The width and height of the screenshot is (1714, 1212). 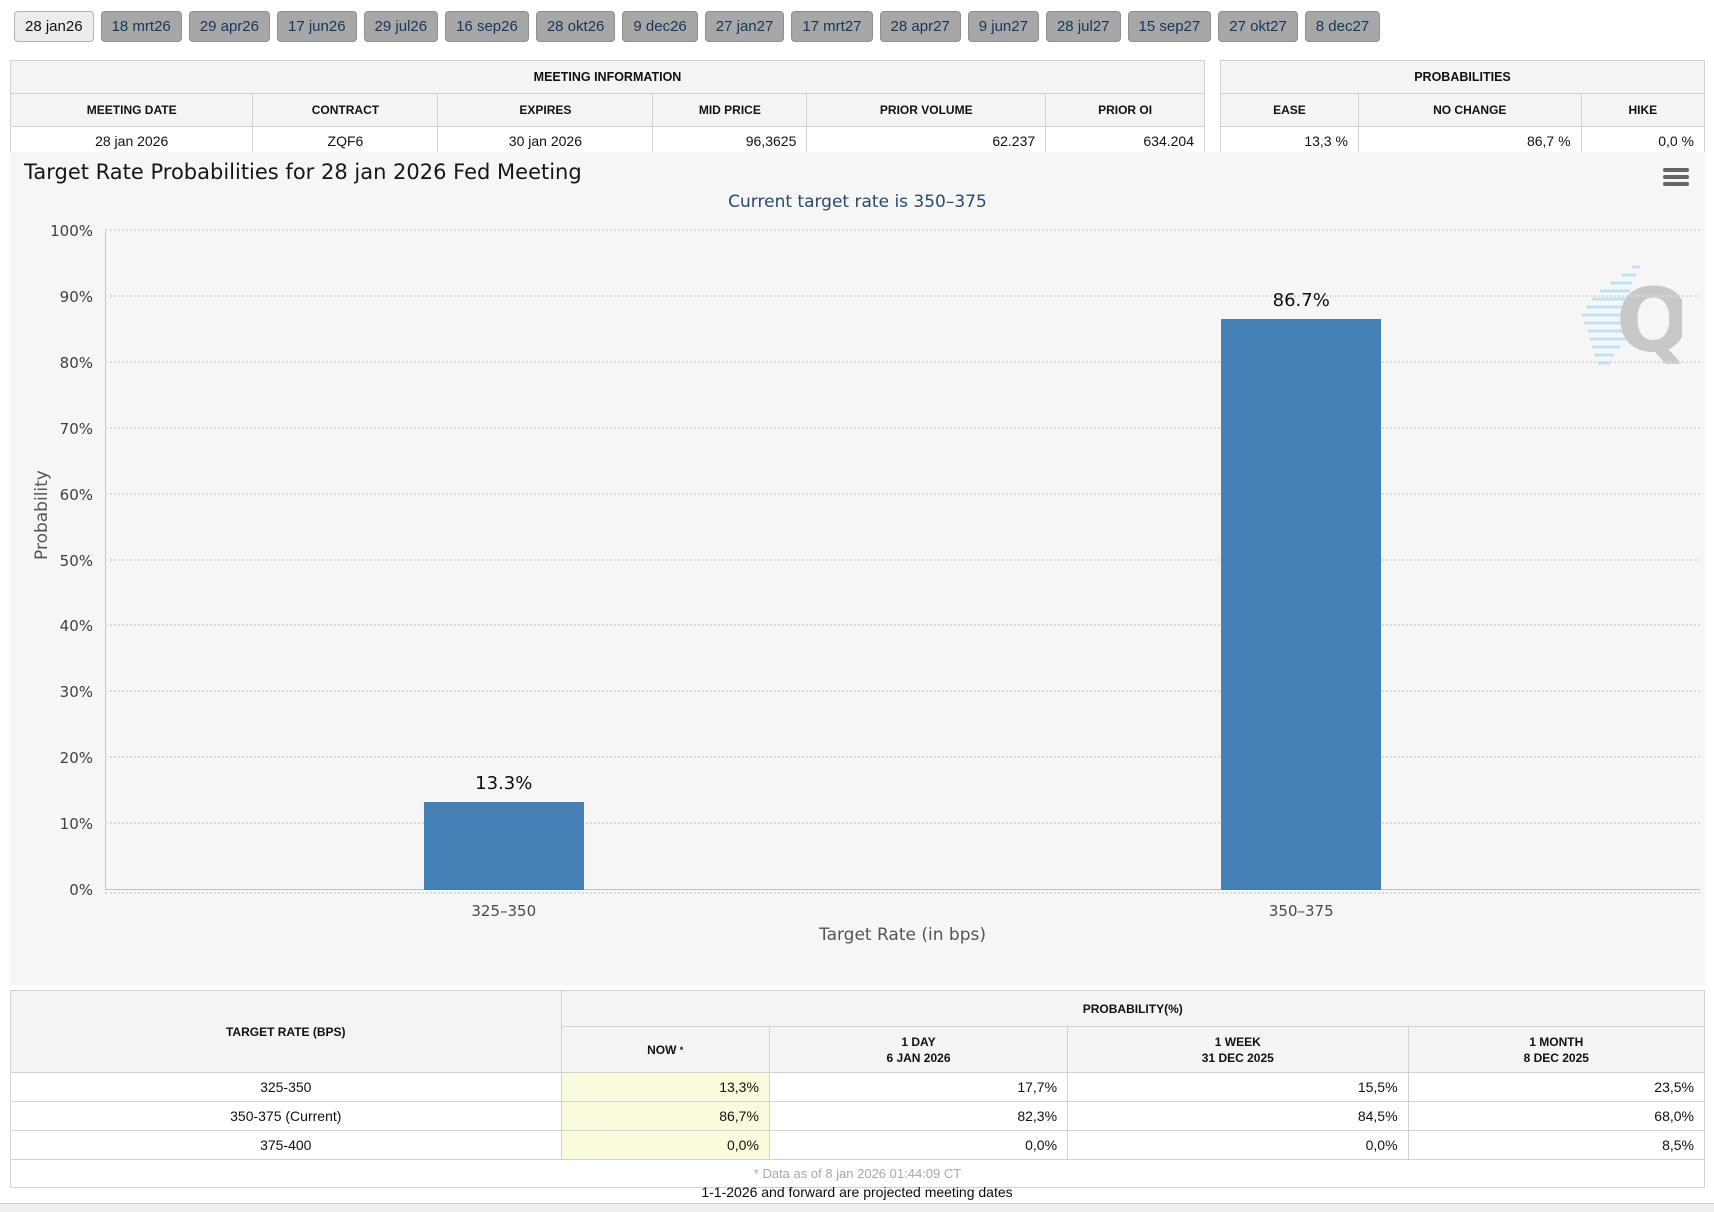 What do you see at coordinates (575, 26) in the screenshot?
I see `meeting-tab: 28 okt26` at bounding box center [575, 26].